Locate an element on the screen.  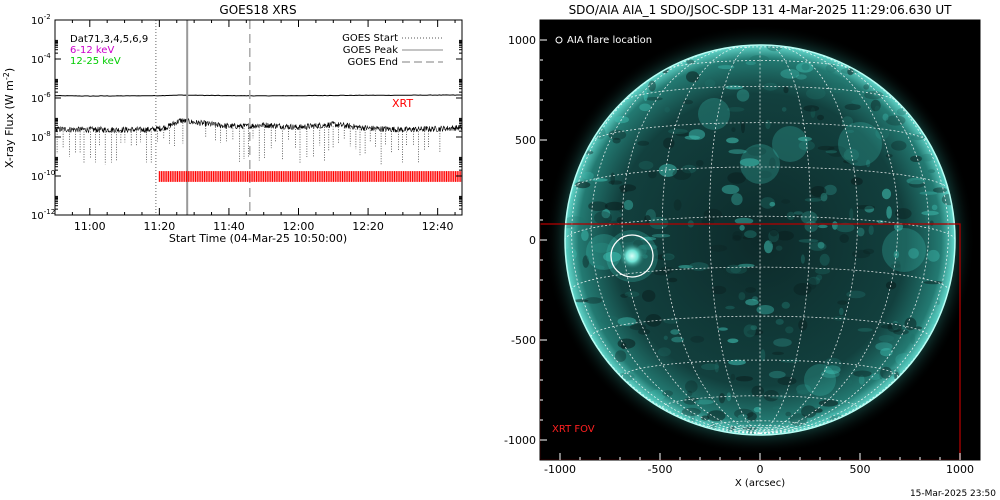
legend-goes-end: GOES End is located at coordinates (373, 62).